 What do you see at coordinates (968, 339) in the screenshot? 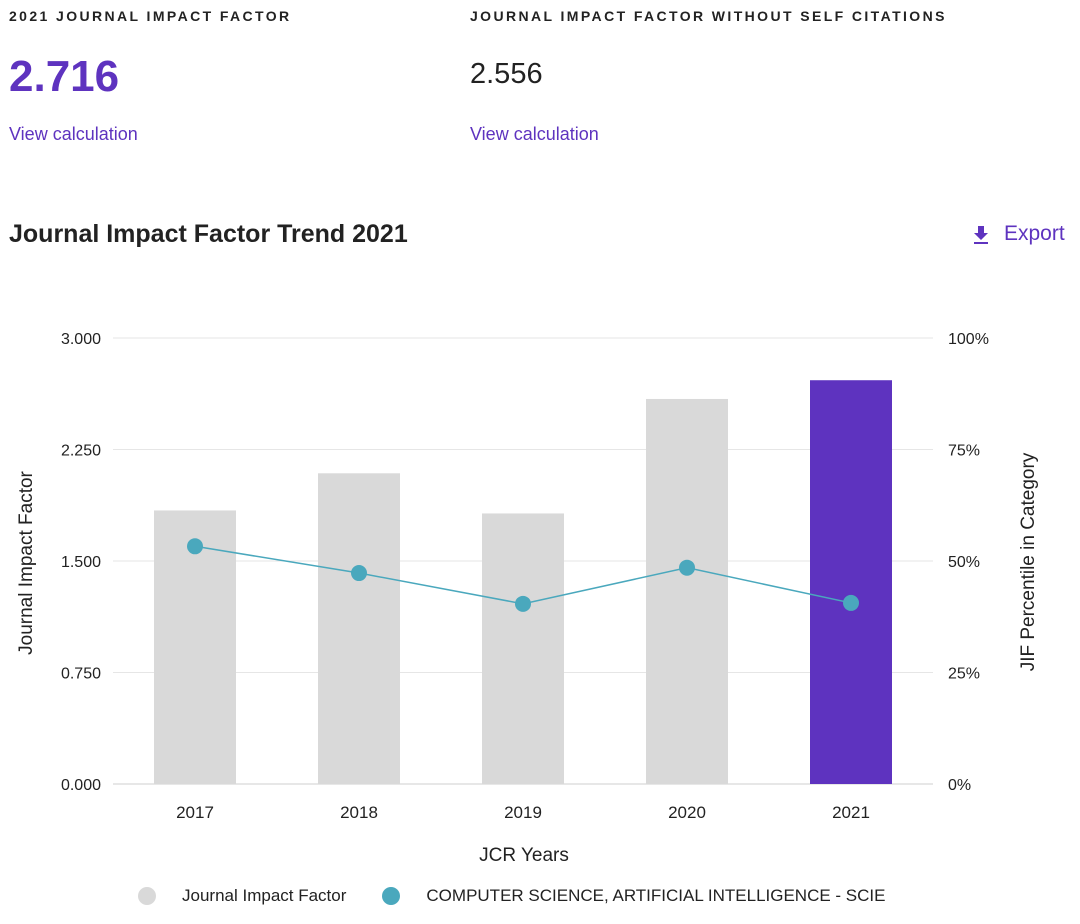
I see `y2-tick-label: 100%` at bounding box center [968, 339].